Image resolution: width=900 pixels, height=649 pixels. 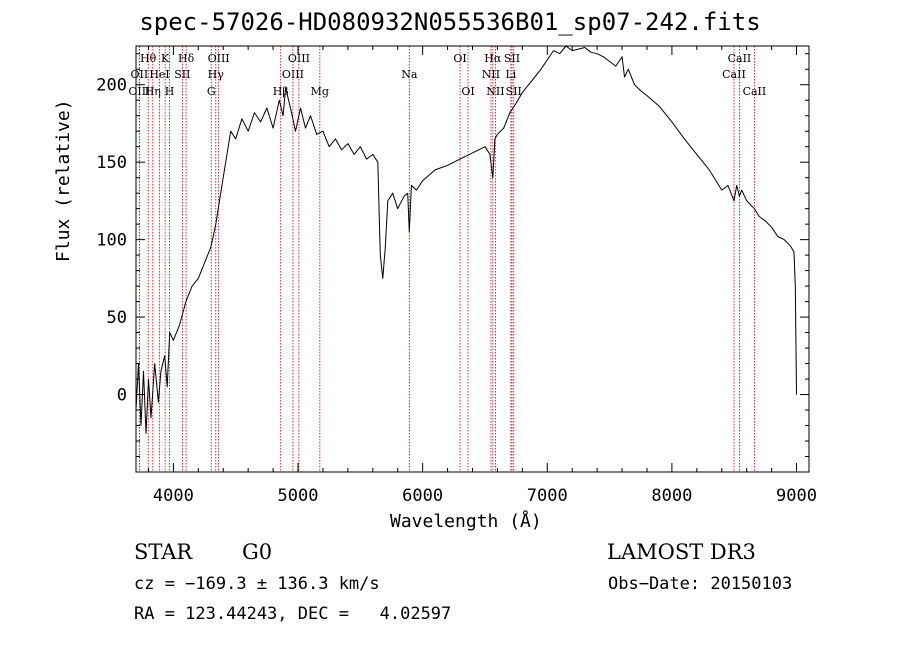 I want to click on observation-date: Obs−Date: 20150103, so click(x=700, y=584).